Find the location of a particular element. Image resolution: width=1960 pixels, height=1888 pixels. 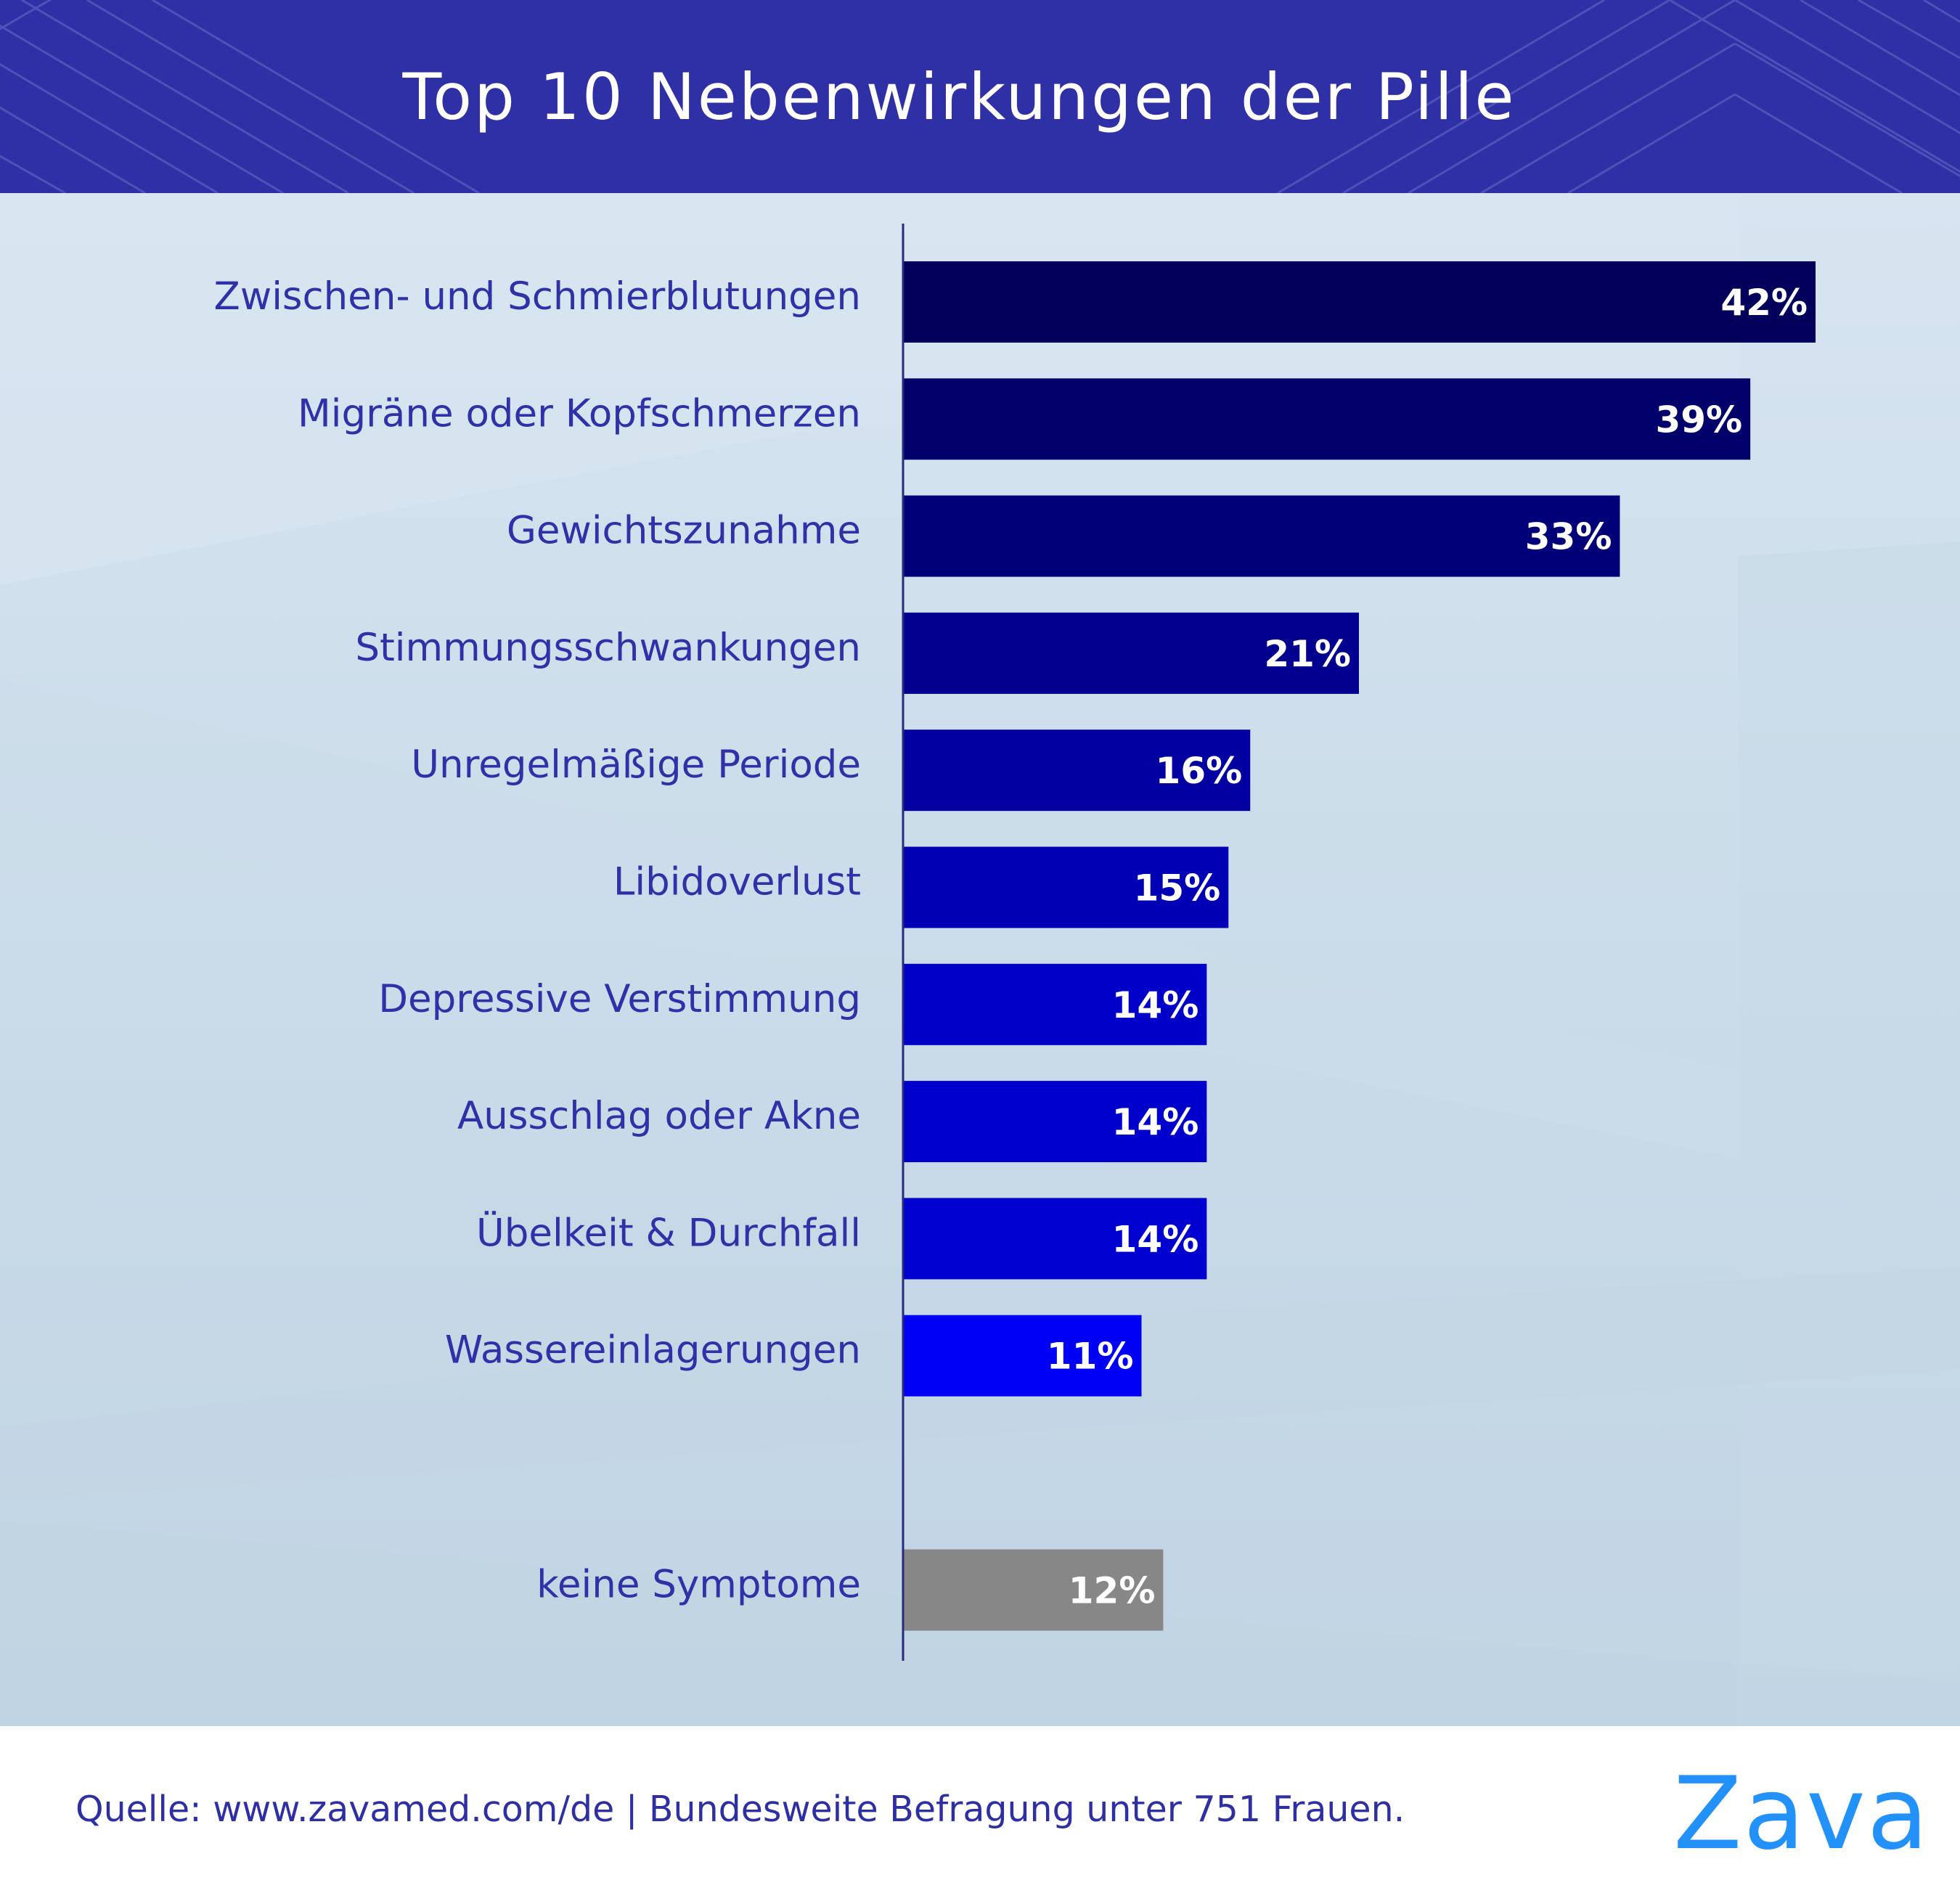

category-label-5: Unregelmäßige Periode is located at coordinates (636, 765).